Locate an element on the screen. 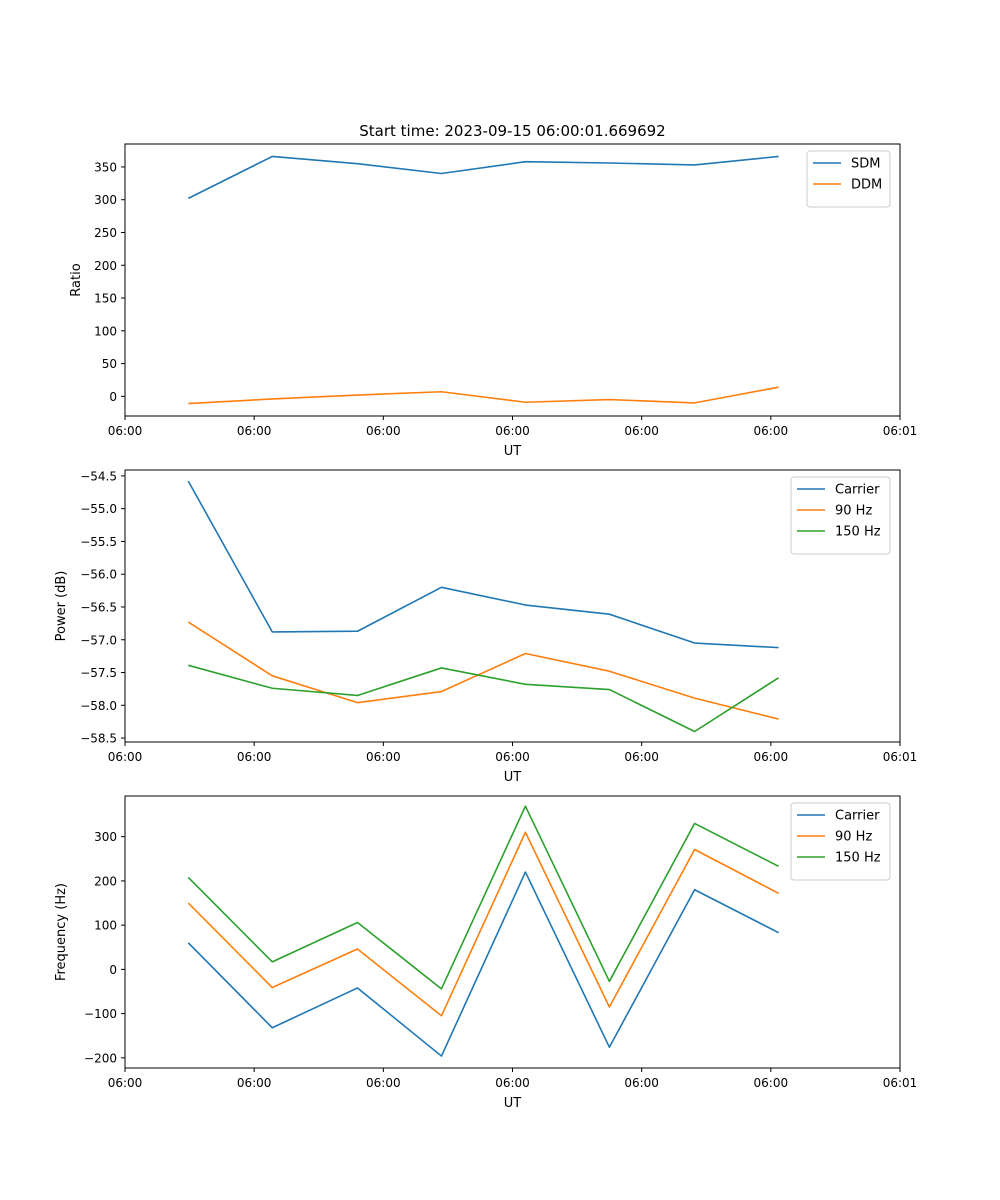 Image resolution: width=1000 pixels, height=1200 pixels. y-tick-label: −57.5 is located at coordinates (98, 673).